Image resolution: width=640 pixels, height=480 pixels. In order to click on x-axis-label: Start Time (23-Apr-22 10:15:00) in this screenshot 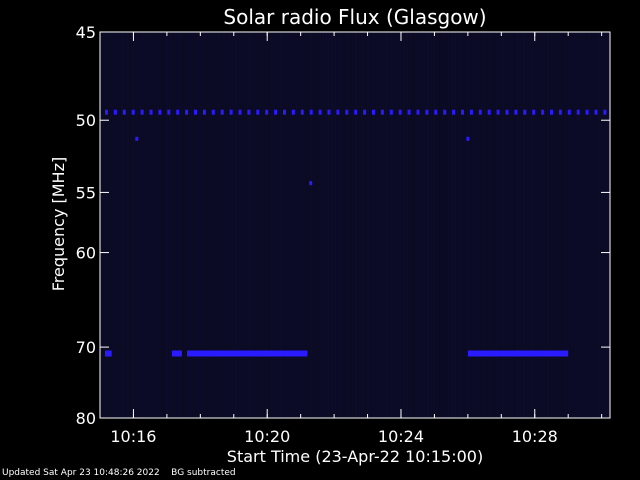, I will do `click(355, 456)`.